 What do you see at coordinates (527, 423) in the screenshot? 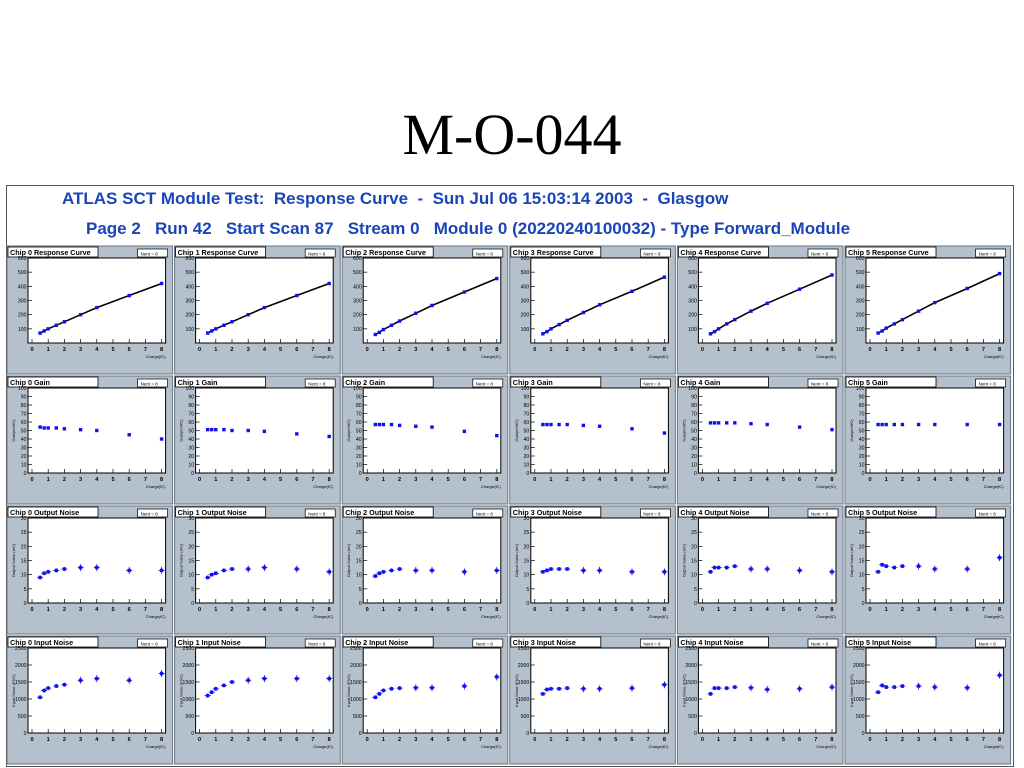
I see `y-tick-label: 60` at bounding box center [527, 423].